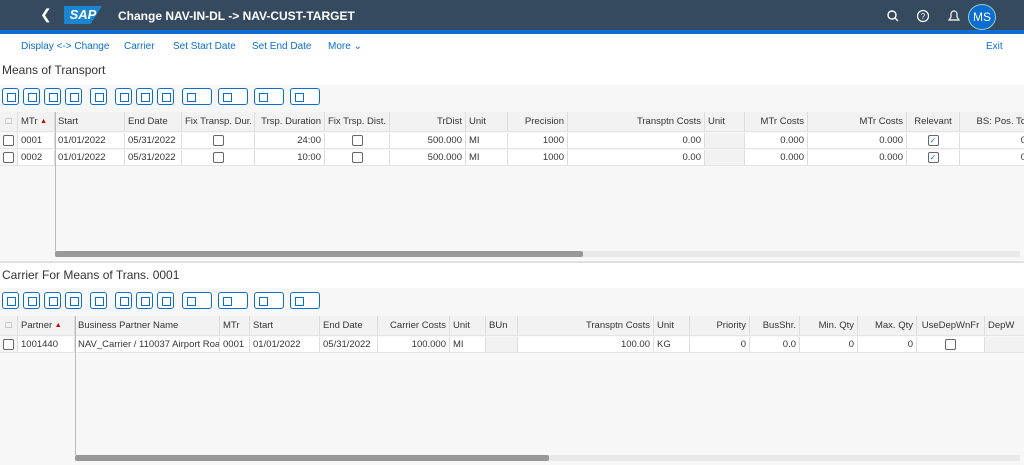 This screenshot has height=465, width=1024. Describe the element at coordinates (994, 46) in the screenshot. I see `exit-button: Exit` at that location.